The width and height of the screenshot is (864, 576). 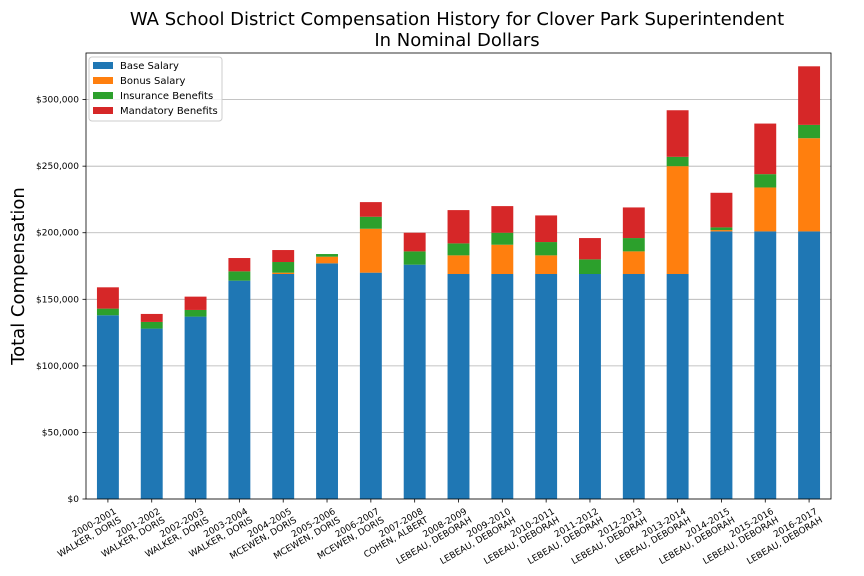 What do you see at coordinates (57, 101) in the screenshot?
I see `y-tick-label: $300,000` at bounding box center [57, 101].